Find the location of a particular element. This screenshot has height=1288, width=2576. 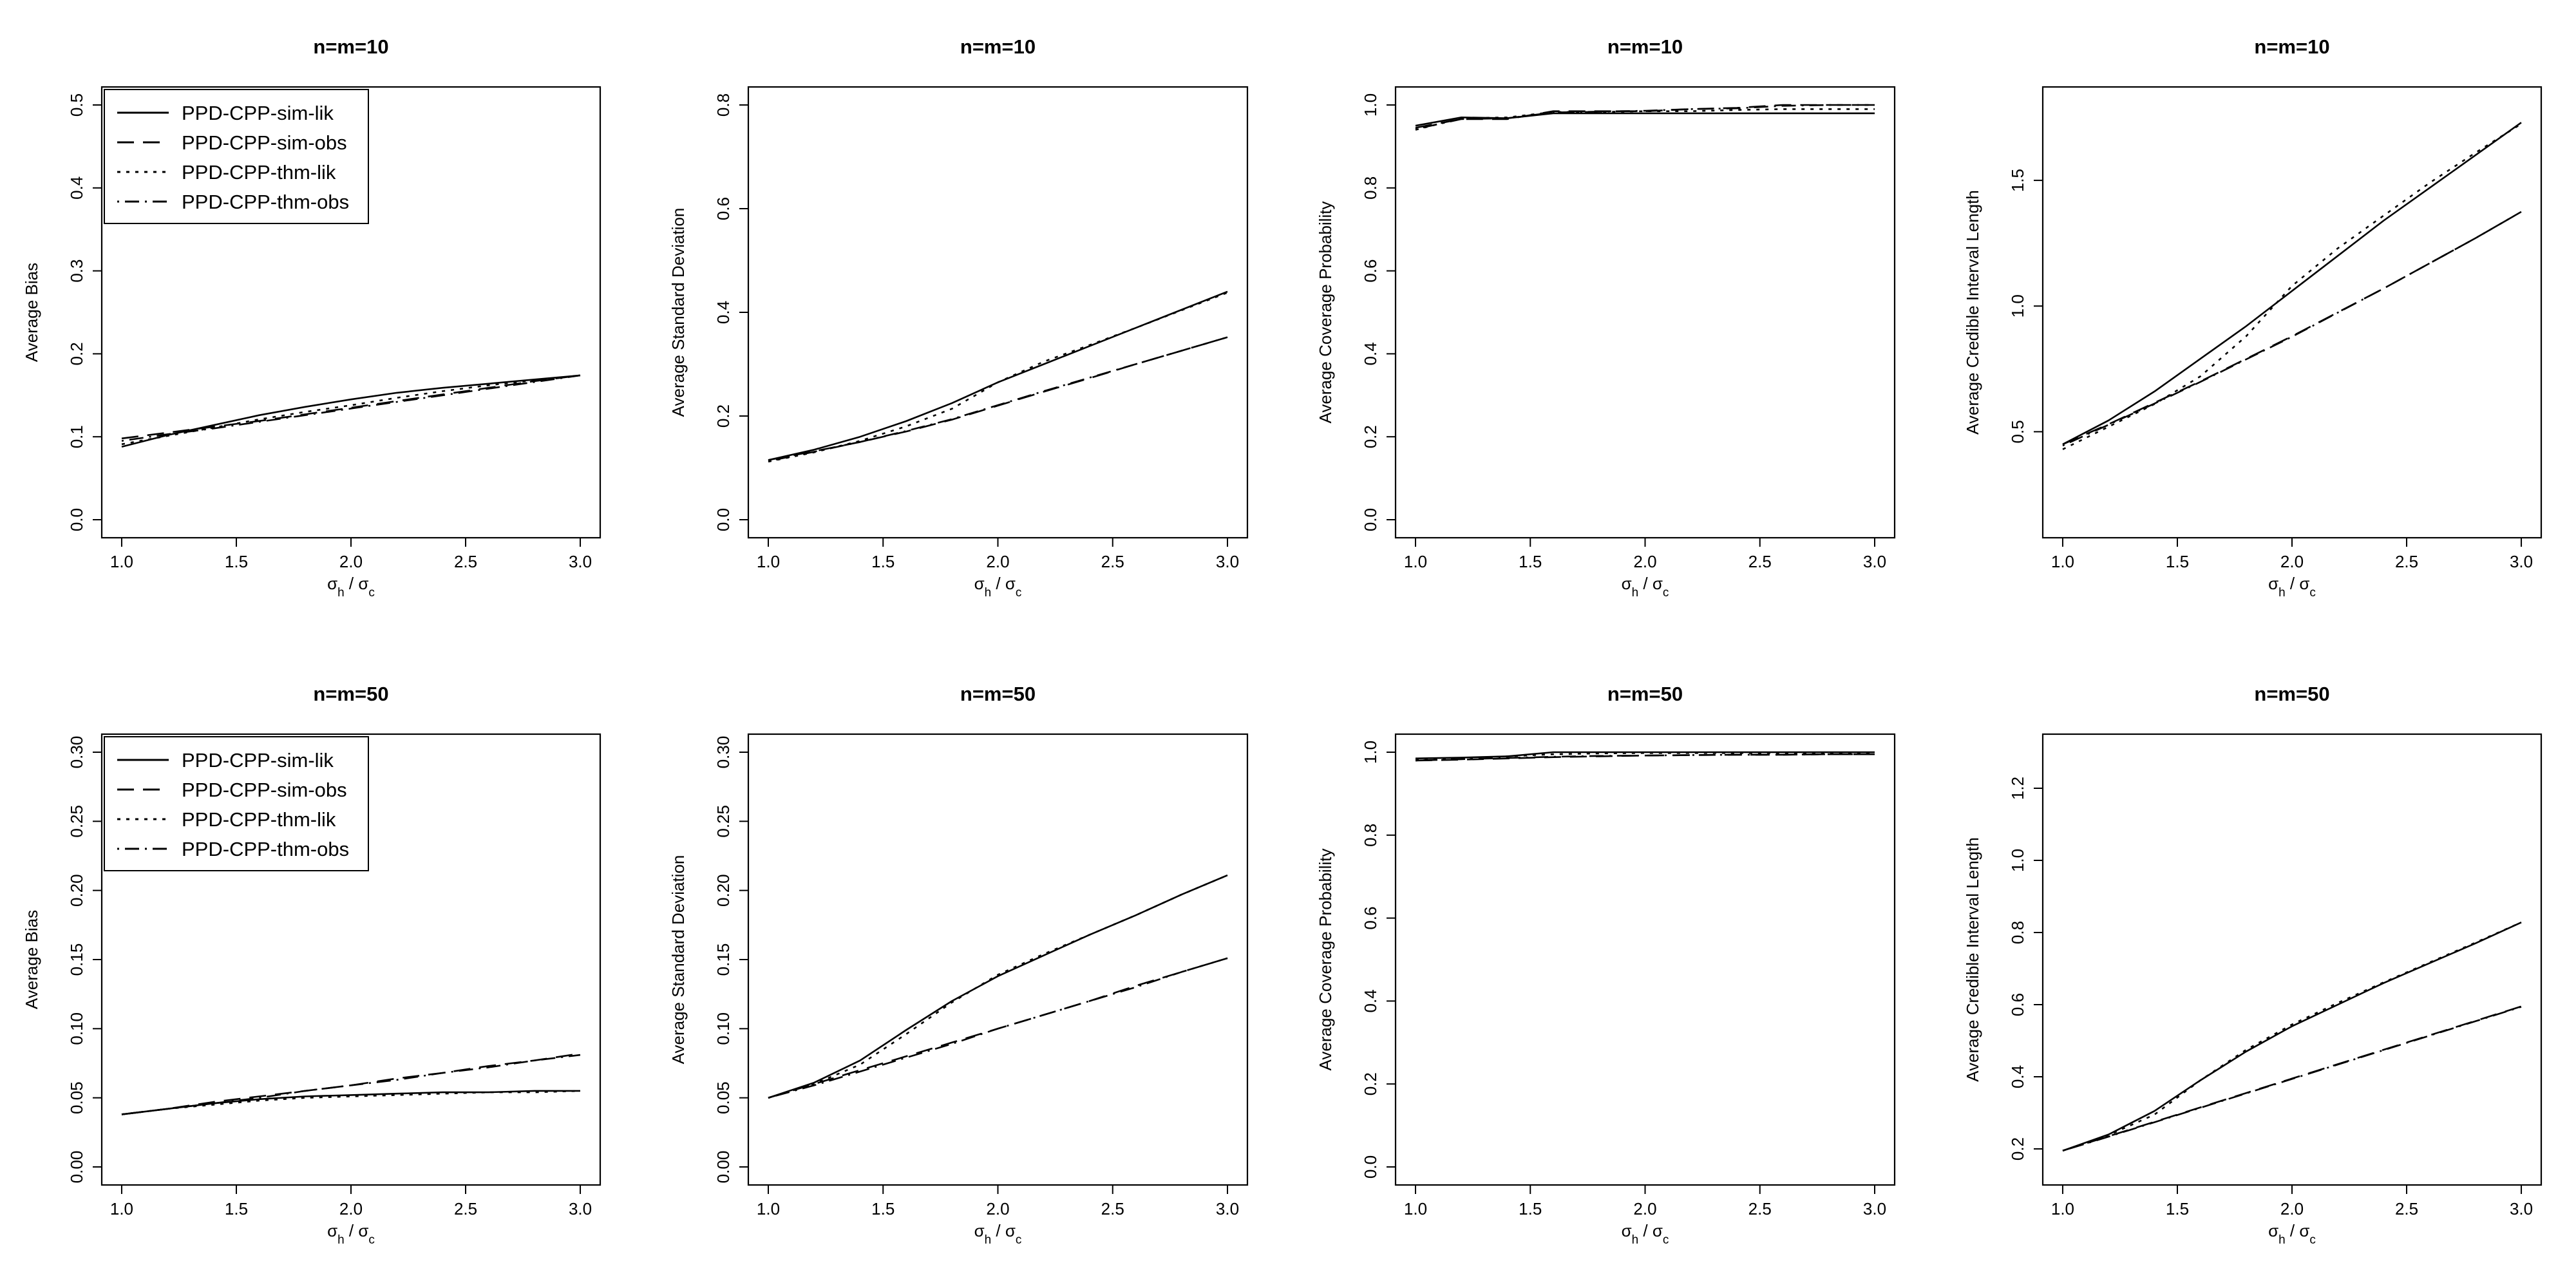

legend-label: PPD-CPP-thm-obs is located at coordinates (265, 202).